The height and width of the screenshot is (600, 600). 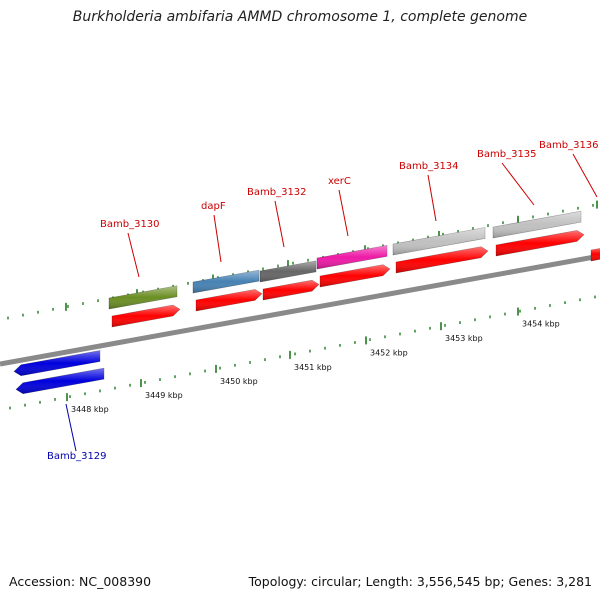 What do you see at coordinates (343, 213) in the screenshot?
I see `leader-line-xerc` at bounding box center [343, 213].